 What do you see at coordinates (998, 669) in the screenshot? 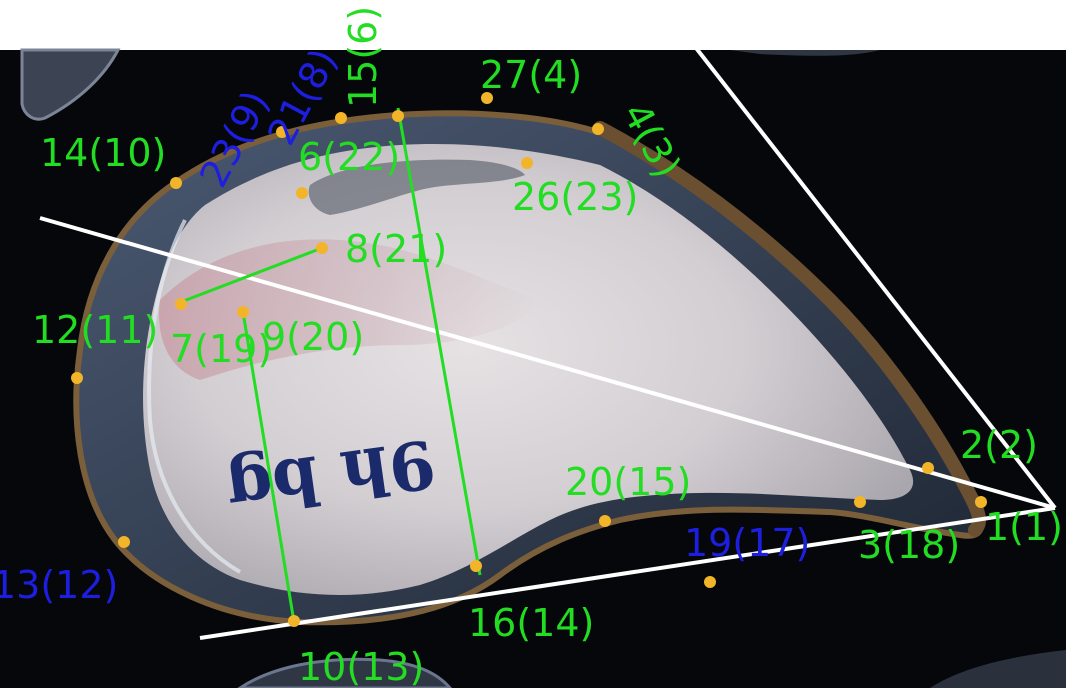
I see `neighbor-shell-bottom-right` at bounding box center [998, 669].